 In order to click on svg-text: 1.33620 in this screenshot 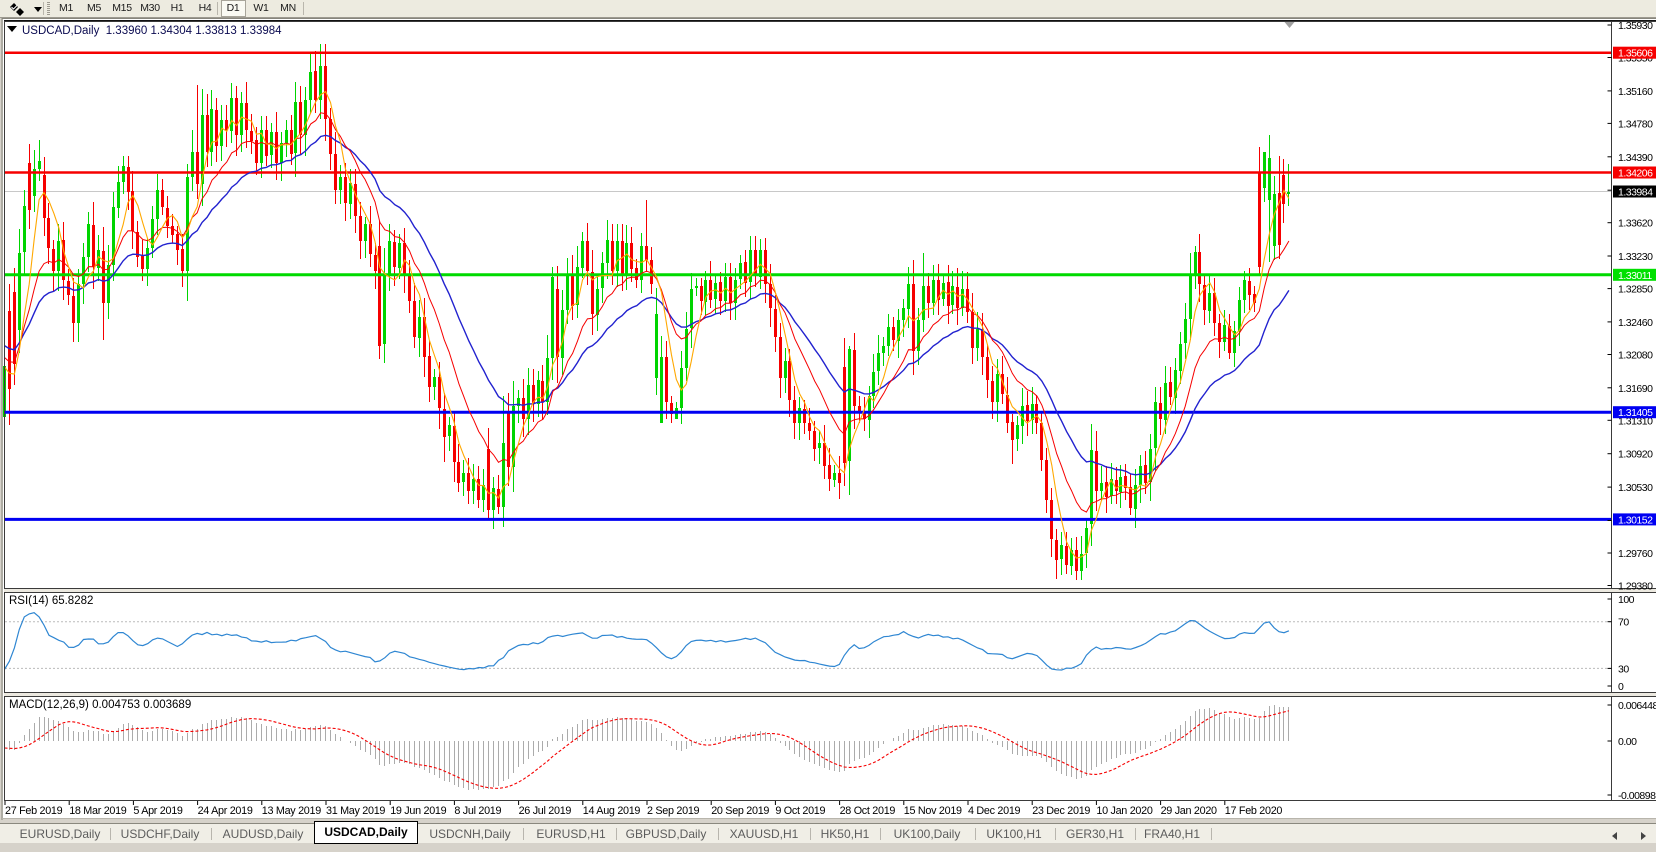, I will do `click(1635, 224)`.